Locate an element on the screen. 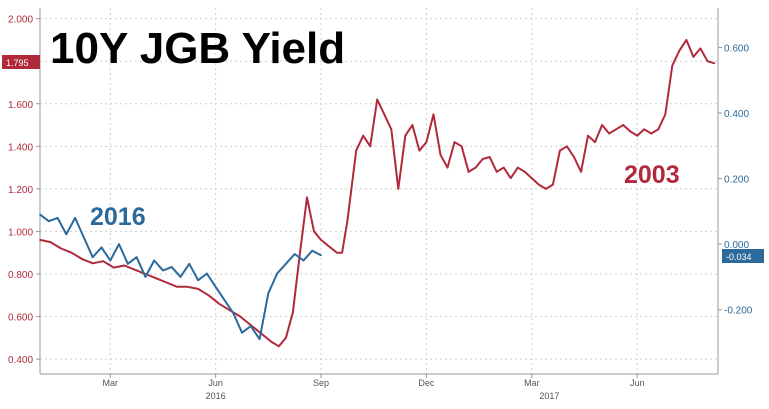  left-tag-bg is located at coordinates (21, 62).